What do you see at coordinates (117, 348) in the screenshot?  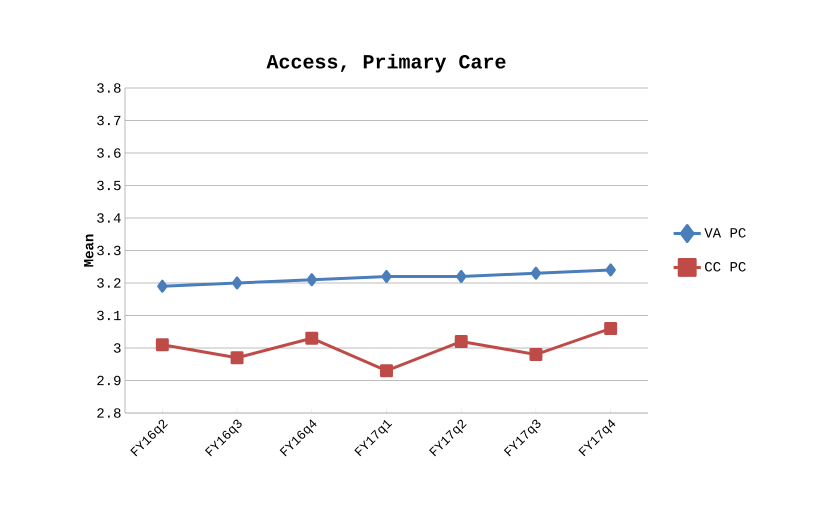 I see `y-tick-label: 3` at bounding box center [117, 348].